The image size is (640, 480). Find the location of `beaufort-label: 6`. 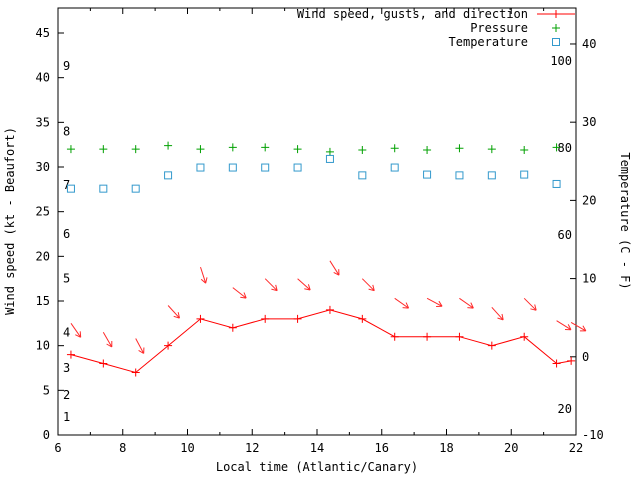

beaufort-label: 6 is located at coordinates (66, 234).